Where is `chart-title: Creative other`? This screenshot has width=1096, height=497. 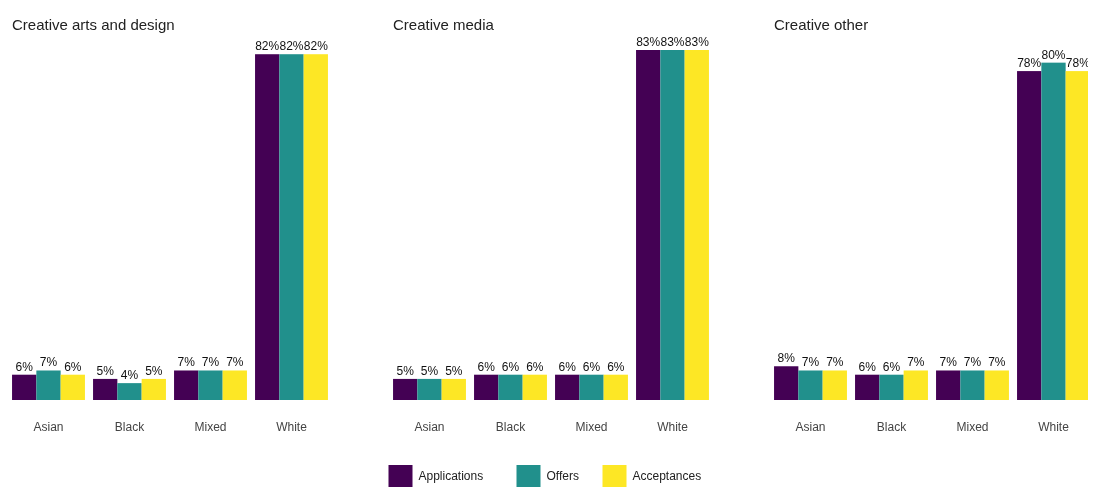 chart-title: Creative other is located at coordinates (821, 24).